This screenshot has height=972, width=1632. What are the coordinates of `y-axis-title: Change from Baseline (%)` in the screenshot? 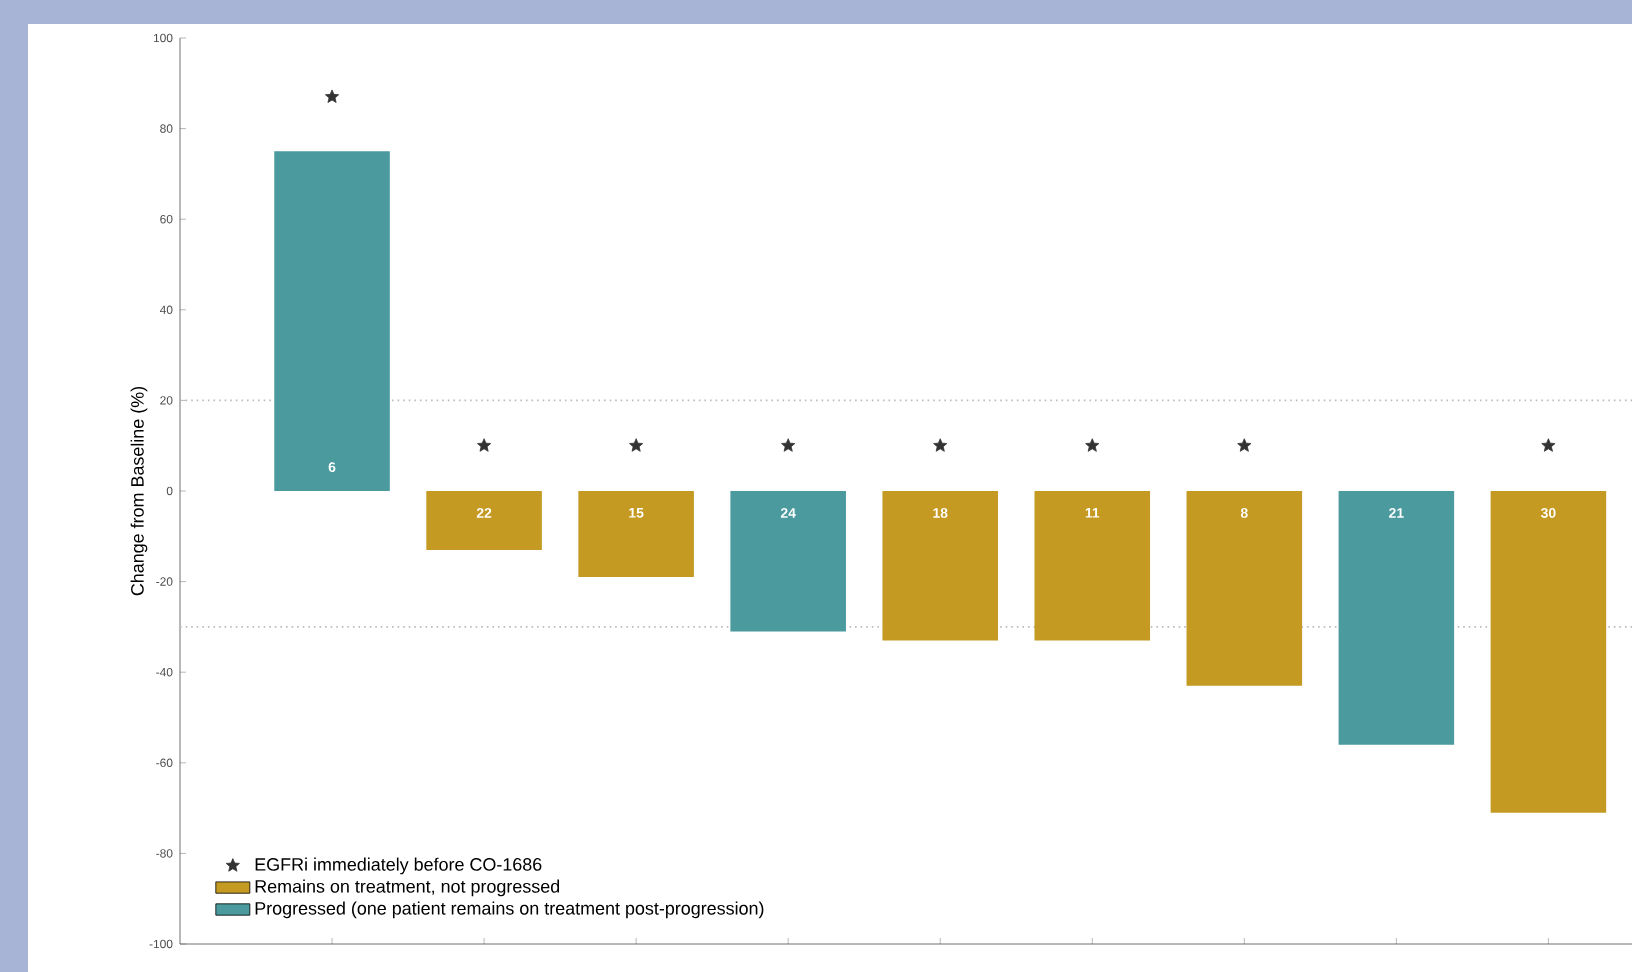 It's located at (139, 491).